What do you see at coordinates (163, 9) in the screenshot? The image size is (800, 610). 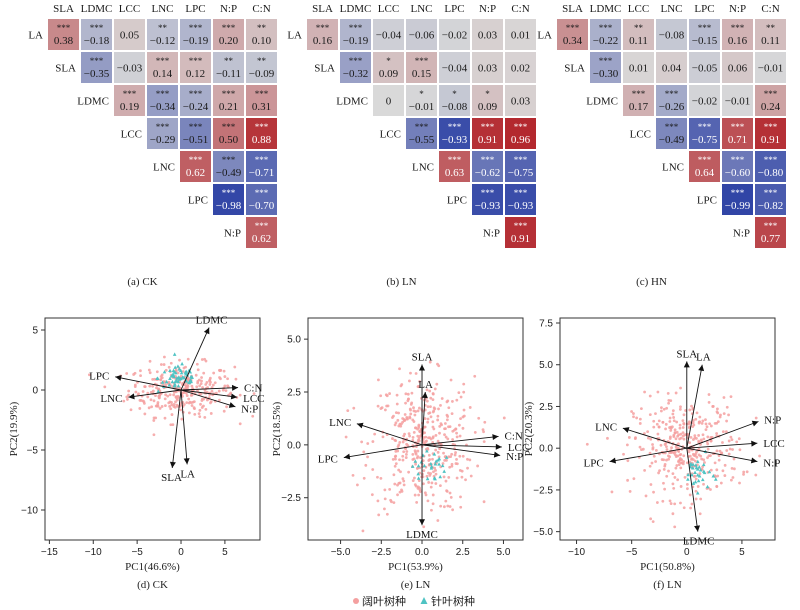 I see `heatmap-col-label: LNC` at bounding box center [163, 9].